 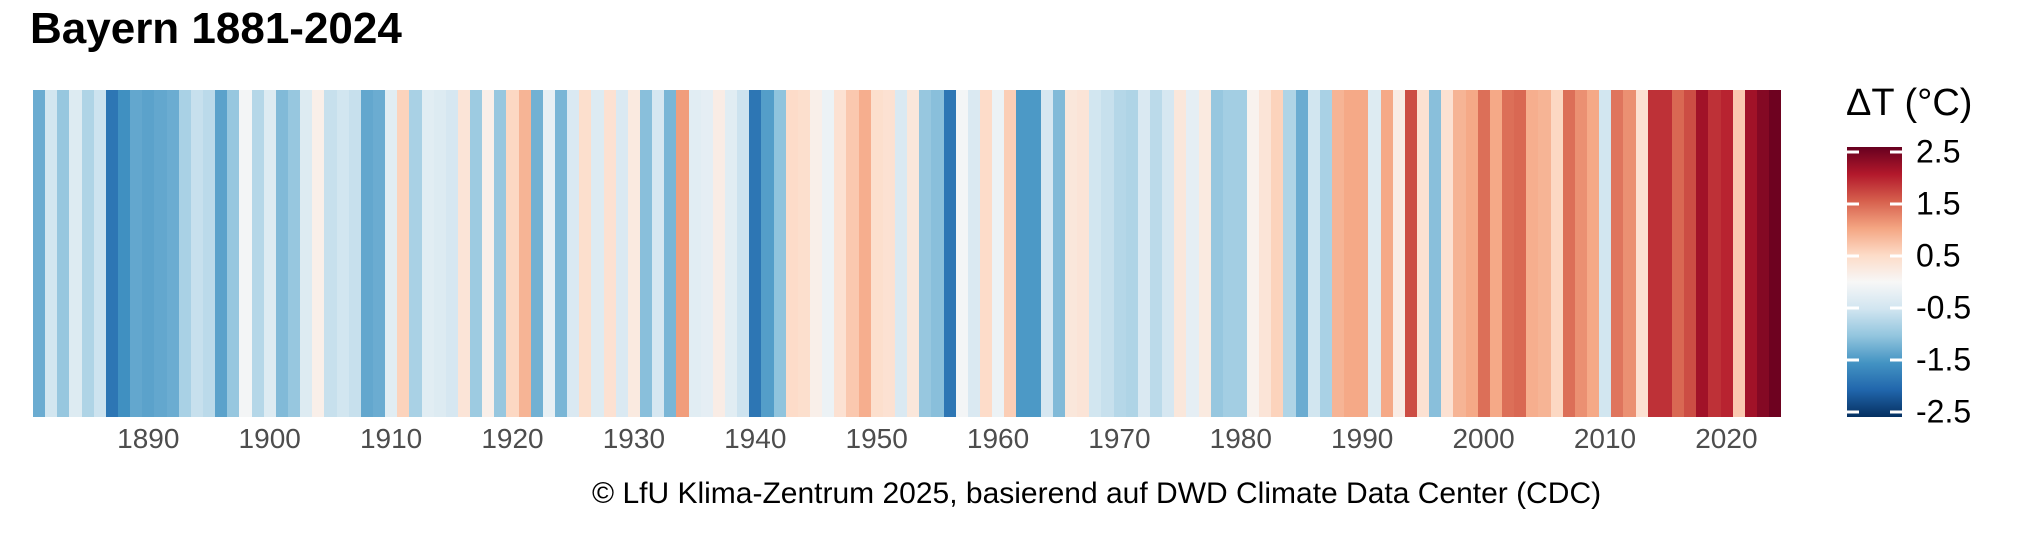 What do you see at coordinates (1119, 253) in the screenshot?
I see `stripe-year-1970` at bounding box center [1119, 253].